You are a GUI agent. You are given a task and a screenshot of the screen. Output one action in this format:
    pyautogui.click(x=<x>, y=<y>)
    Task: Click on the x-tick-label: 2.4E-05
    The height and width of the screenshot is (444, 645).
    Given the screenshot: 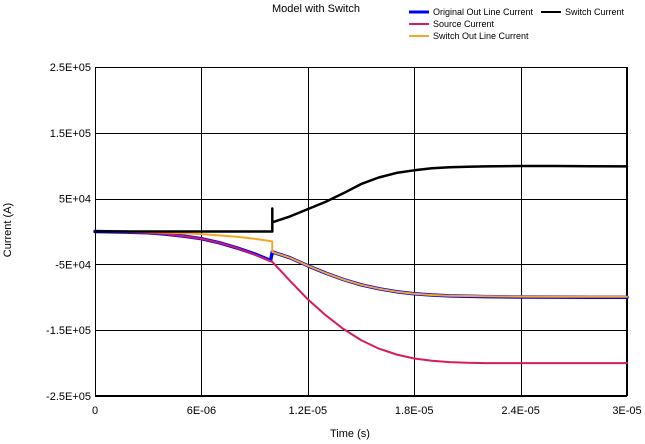 What is the action you would take?
    pyautogui.click(x=520, y=411)
    